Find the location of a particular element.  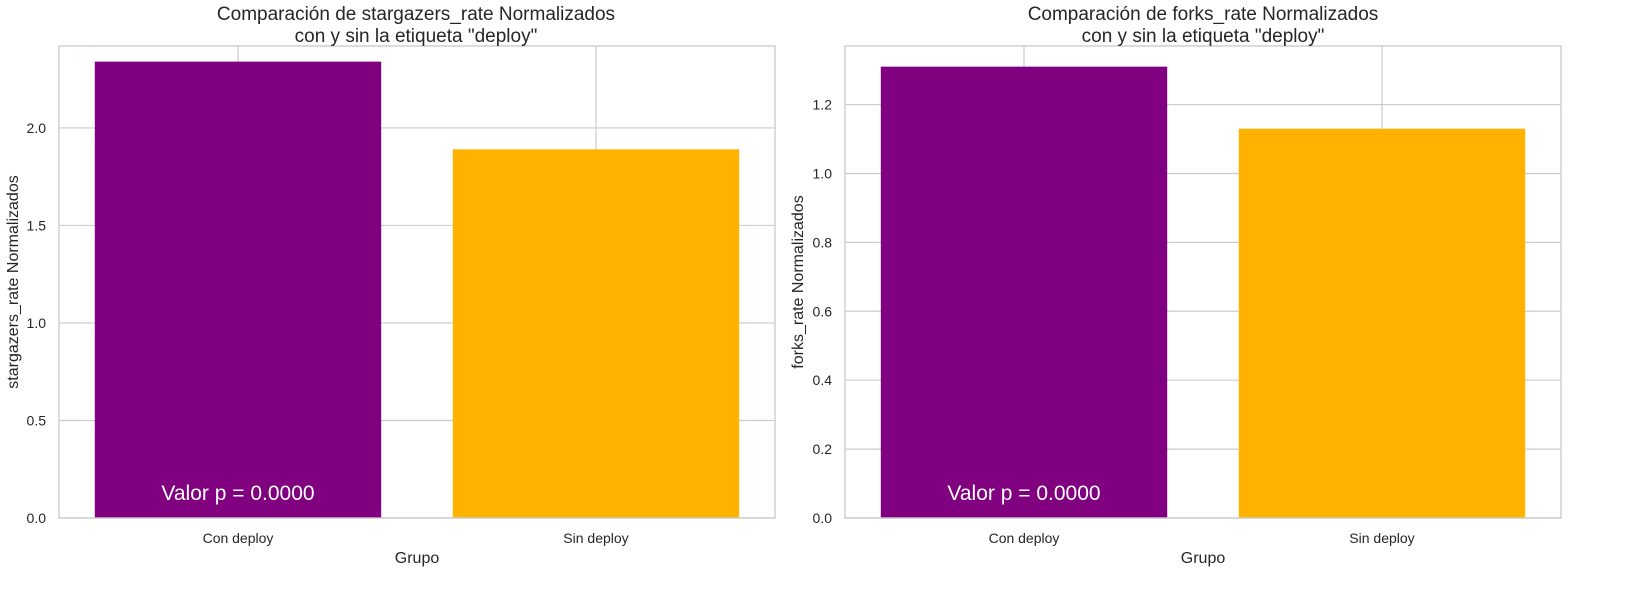

y-tick-label: 0.8 is located at coordinates (823, 242).